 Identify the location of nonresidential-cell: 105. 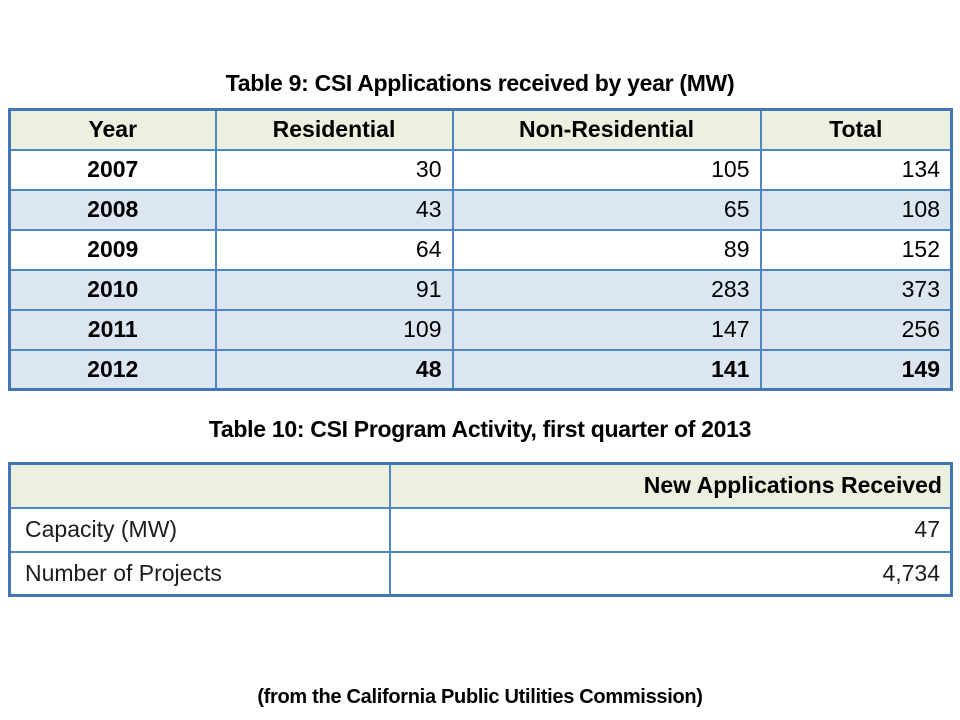
(606, 169).